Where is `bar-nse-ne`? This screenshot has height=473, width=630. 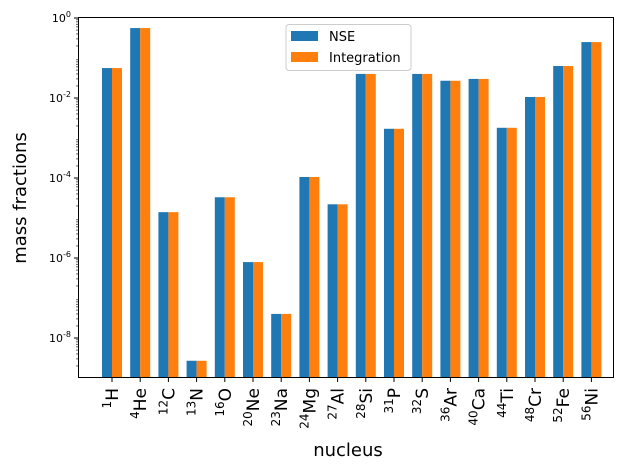
bar-nse-ne is located at coordinates (248, 320).